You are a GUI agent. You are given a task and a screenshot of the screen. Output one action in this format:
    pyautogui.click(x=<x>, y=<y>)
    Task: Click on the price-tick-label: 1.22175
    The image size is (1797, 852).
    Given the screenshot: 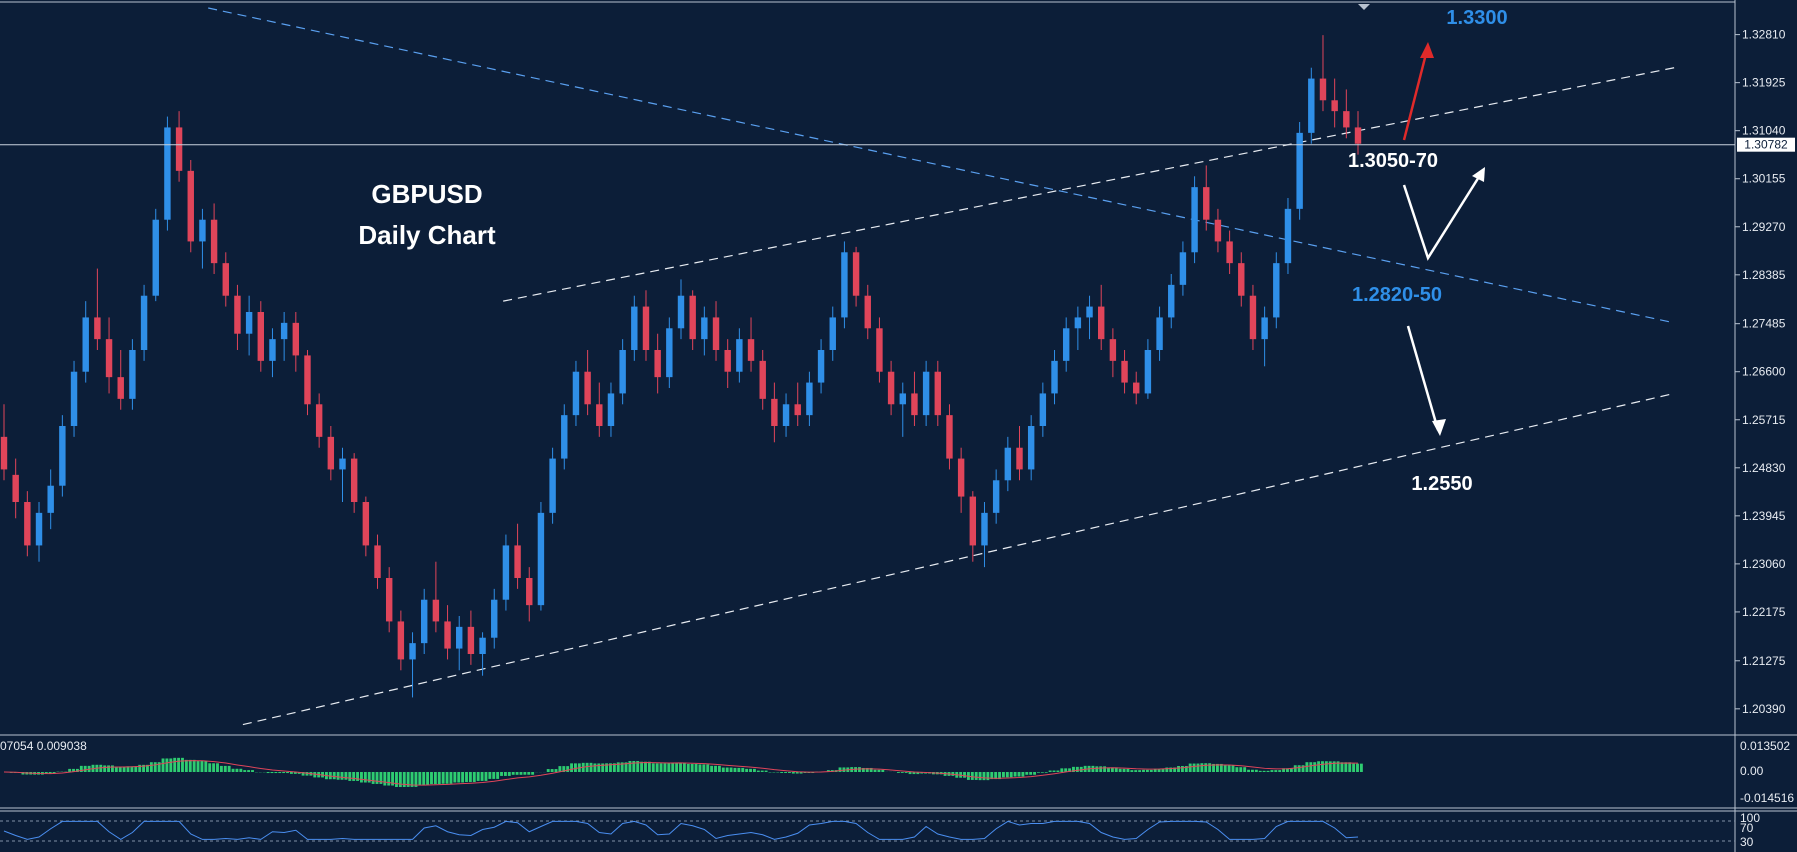 What is the action you would take?
    pyautogui.click(x=1764, y=612)
    